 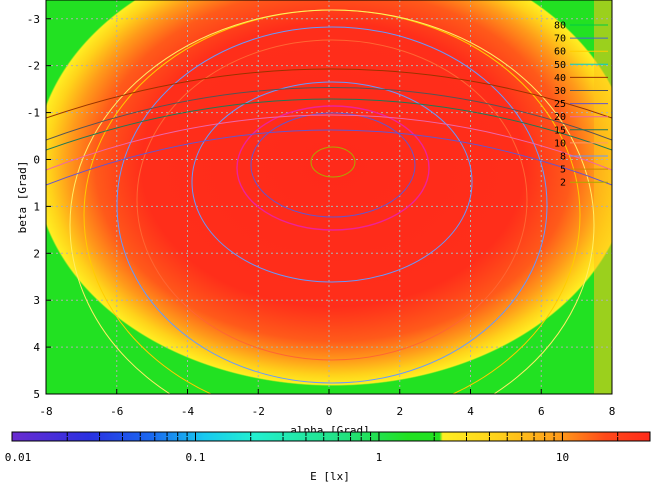 What do you see at coordinates (560, 104) in the screenshot?
I see `legend-entry-label: 25` at bounding box center [560, 104].